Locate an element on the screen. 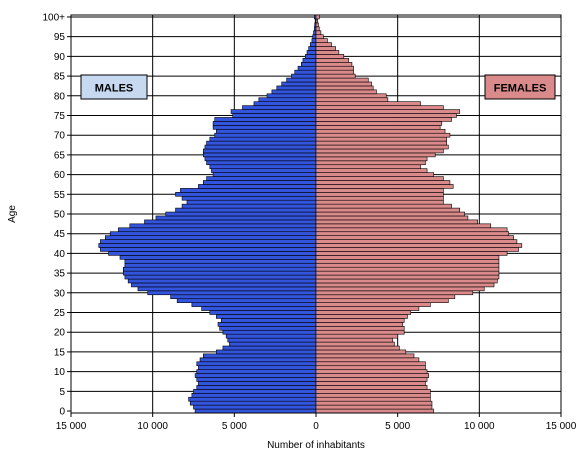  y-tick-label: 35 is located at coordinates (60, 274).